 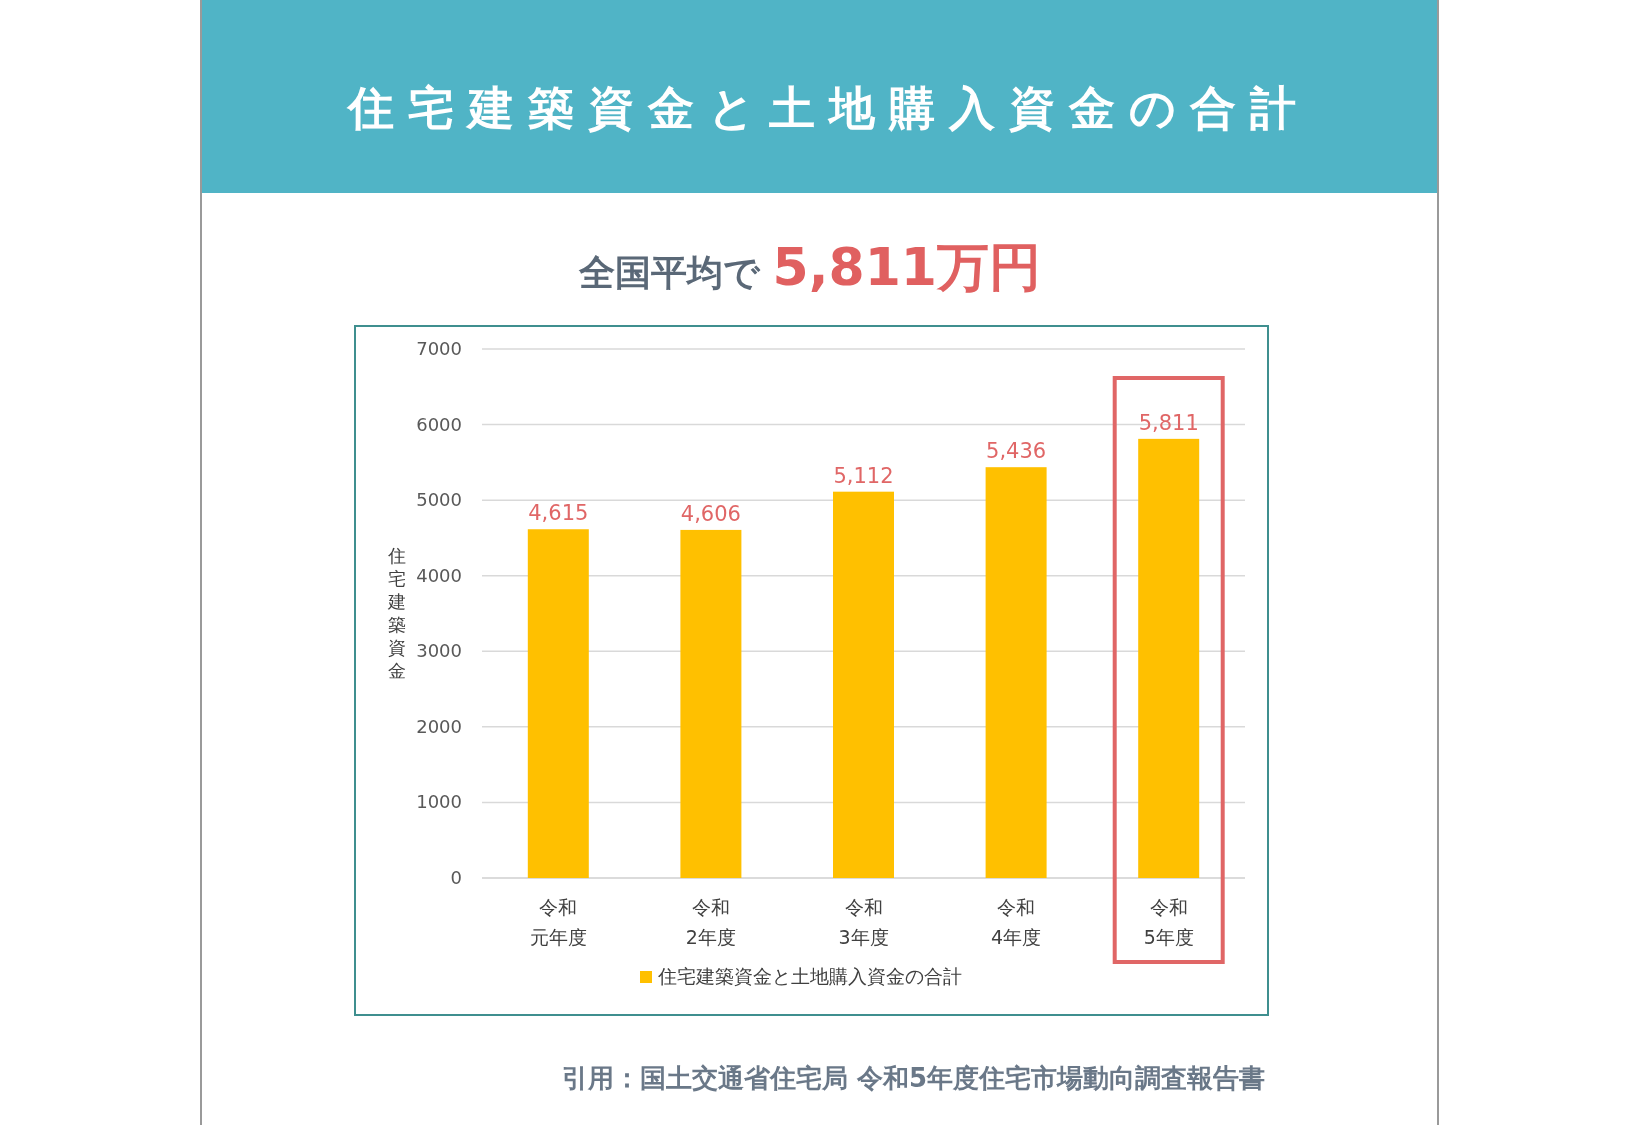 I want to click on y-tick-label: 6000, so click(x=439, y=424).